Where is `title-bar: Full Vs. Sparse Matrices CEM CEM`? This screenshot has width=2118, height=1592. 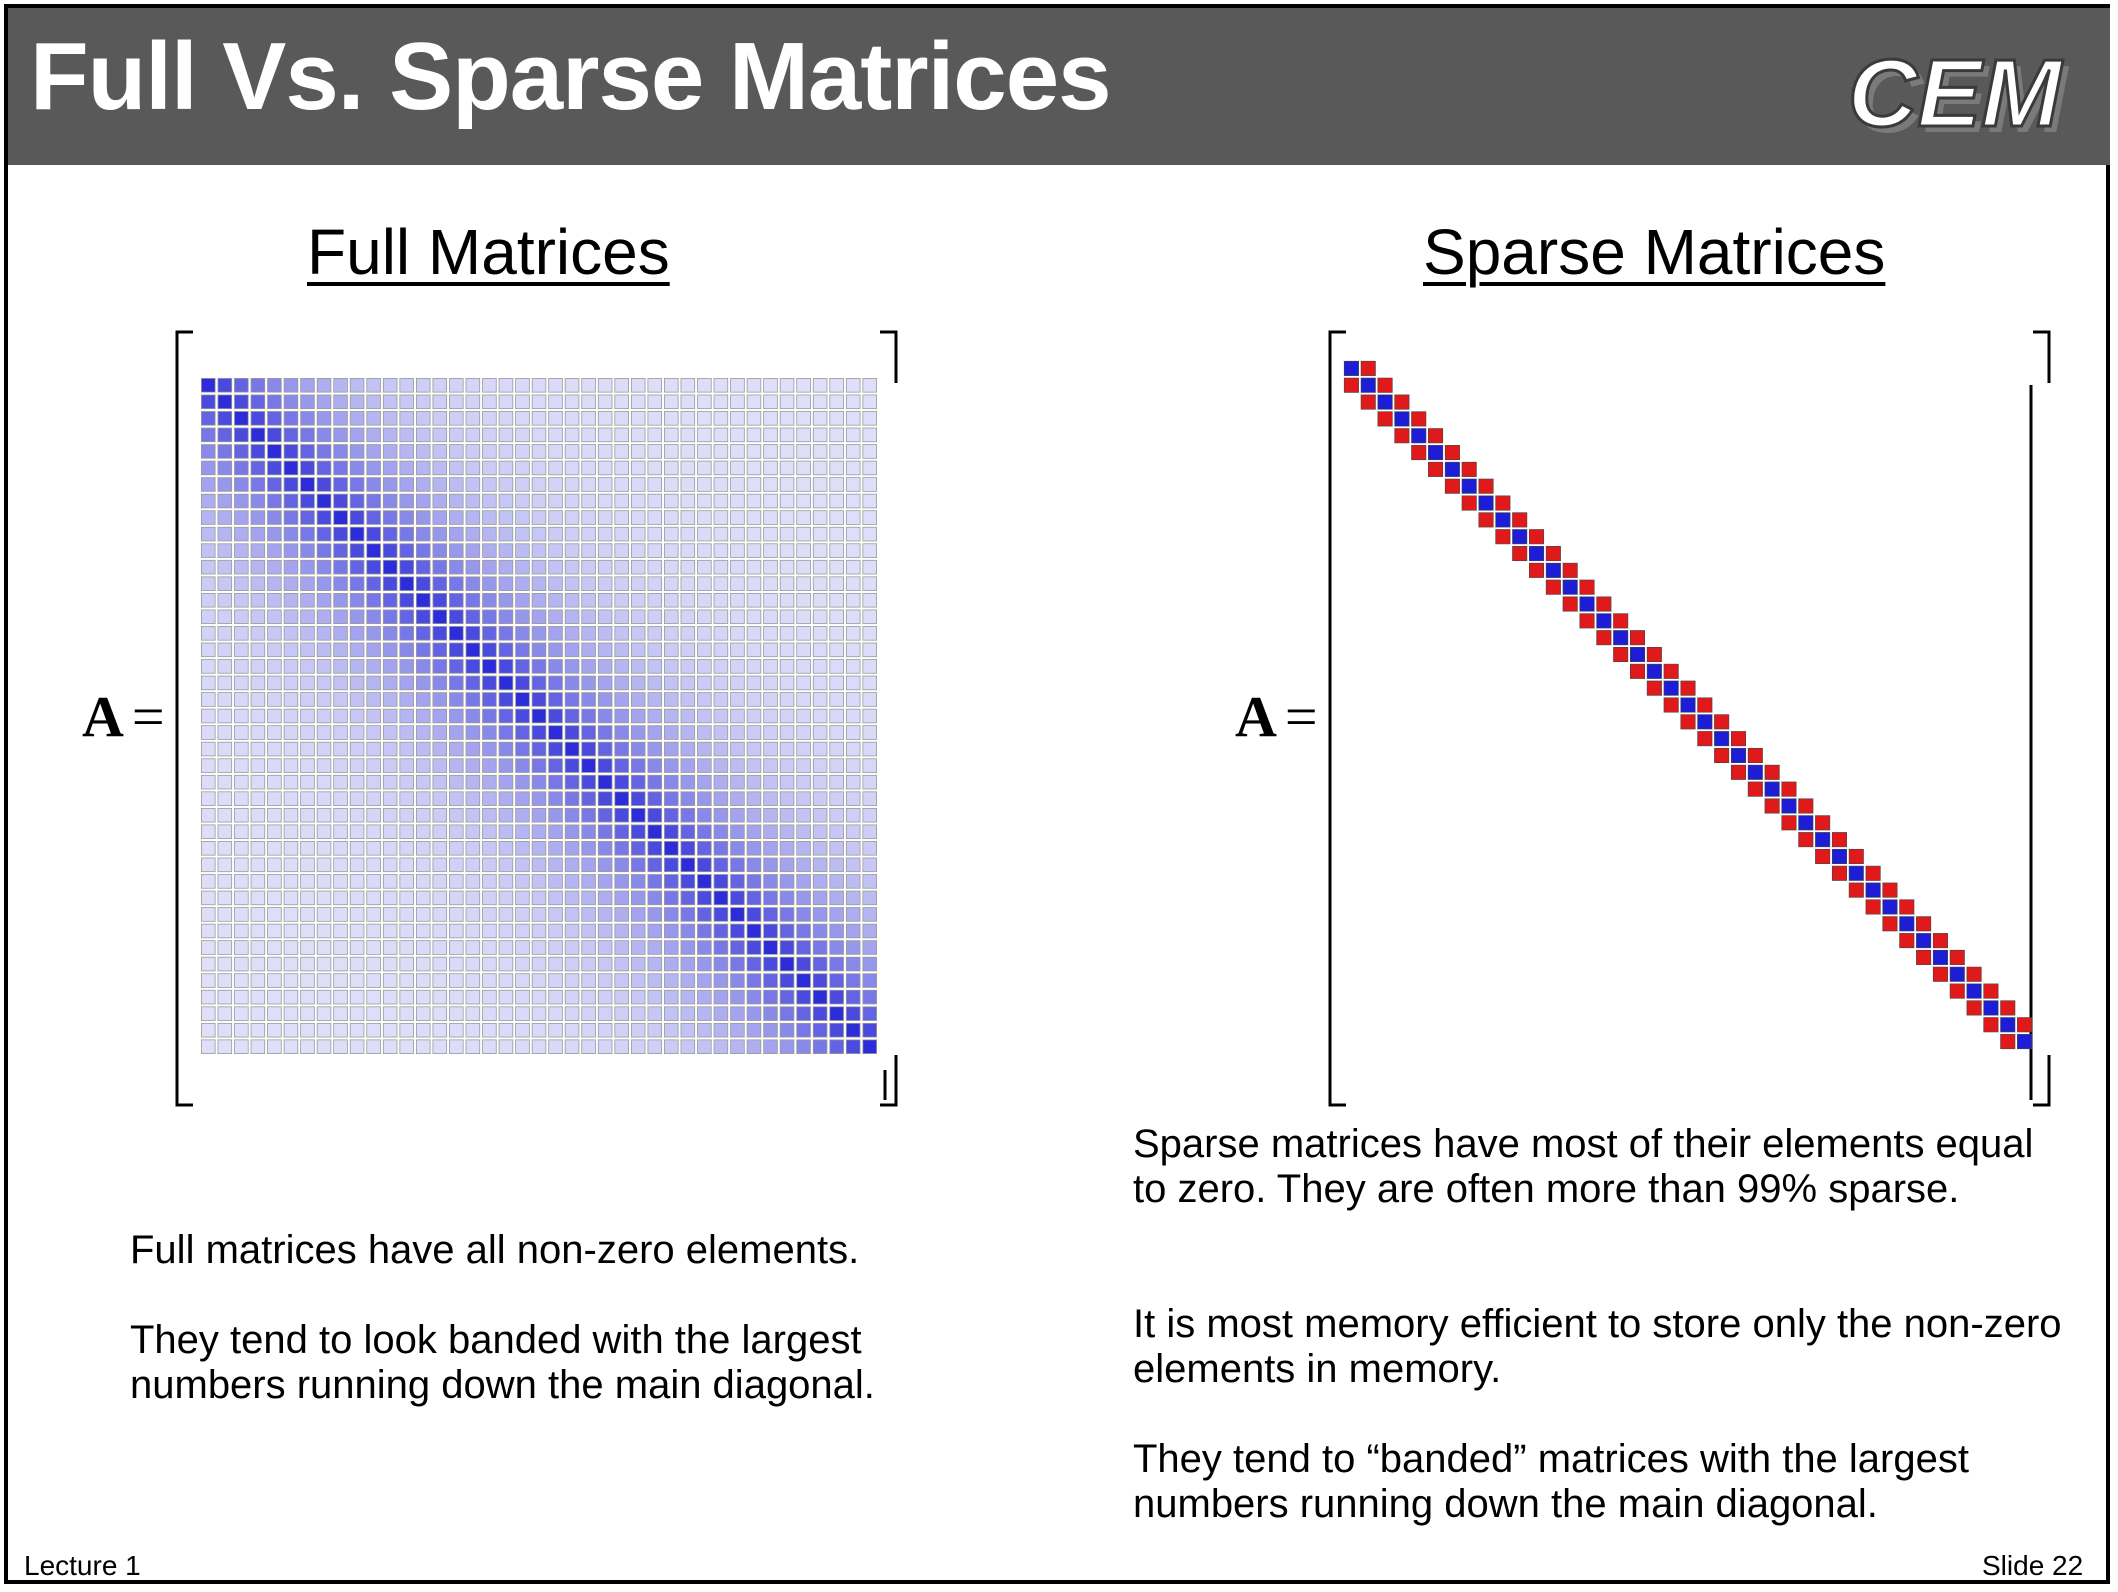
title-bar: Full Vs. Sparse Matrices CEM CEM is located at coordinates (1059, 86).